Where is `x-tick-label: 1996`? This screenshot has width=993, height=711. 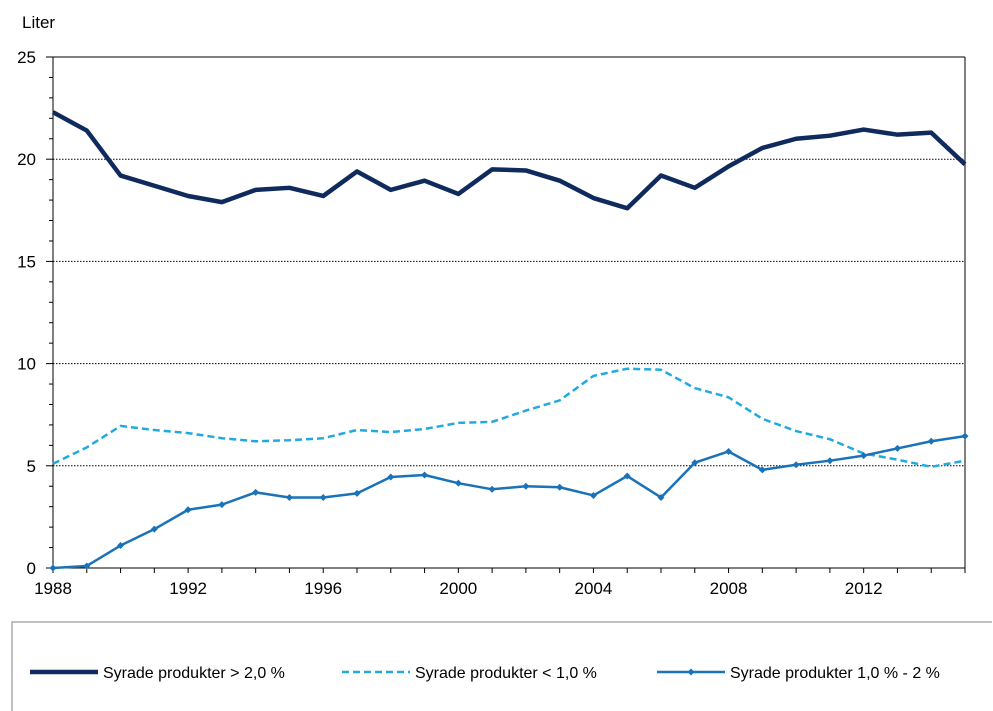 x-tick-label: 1996 is located at coordinates (323, 588).